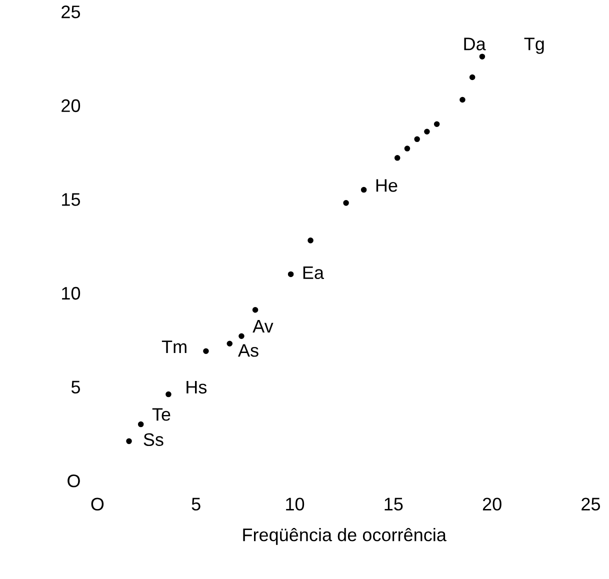 Image resolution: width=609 pixels, height=579 pixels. Describe the element at coordinates (154, 439) in the screenshot. I see `annotation: Ss` at that location.